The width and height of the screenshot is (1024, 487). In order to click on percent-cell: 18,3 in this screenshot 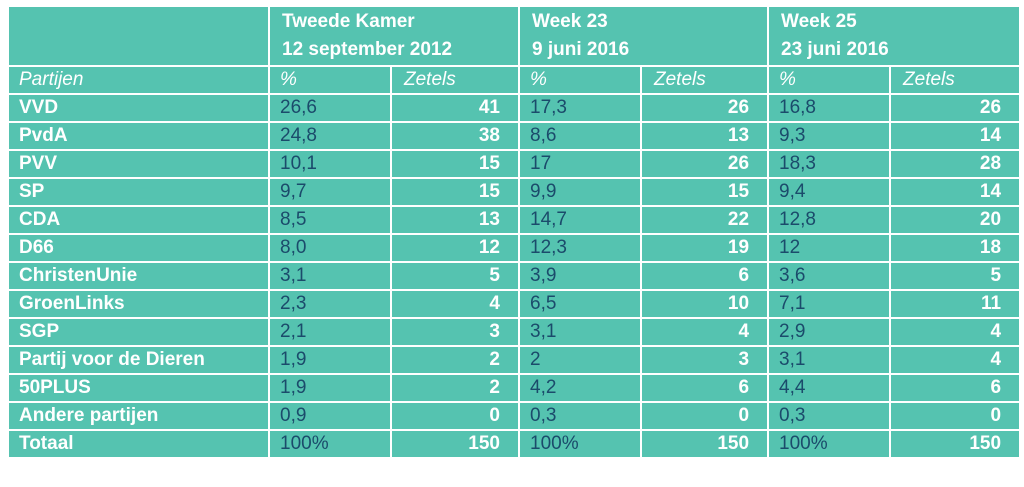, I will do `click(829, 164)`.